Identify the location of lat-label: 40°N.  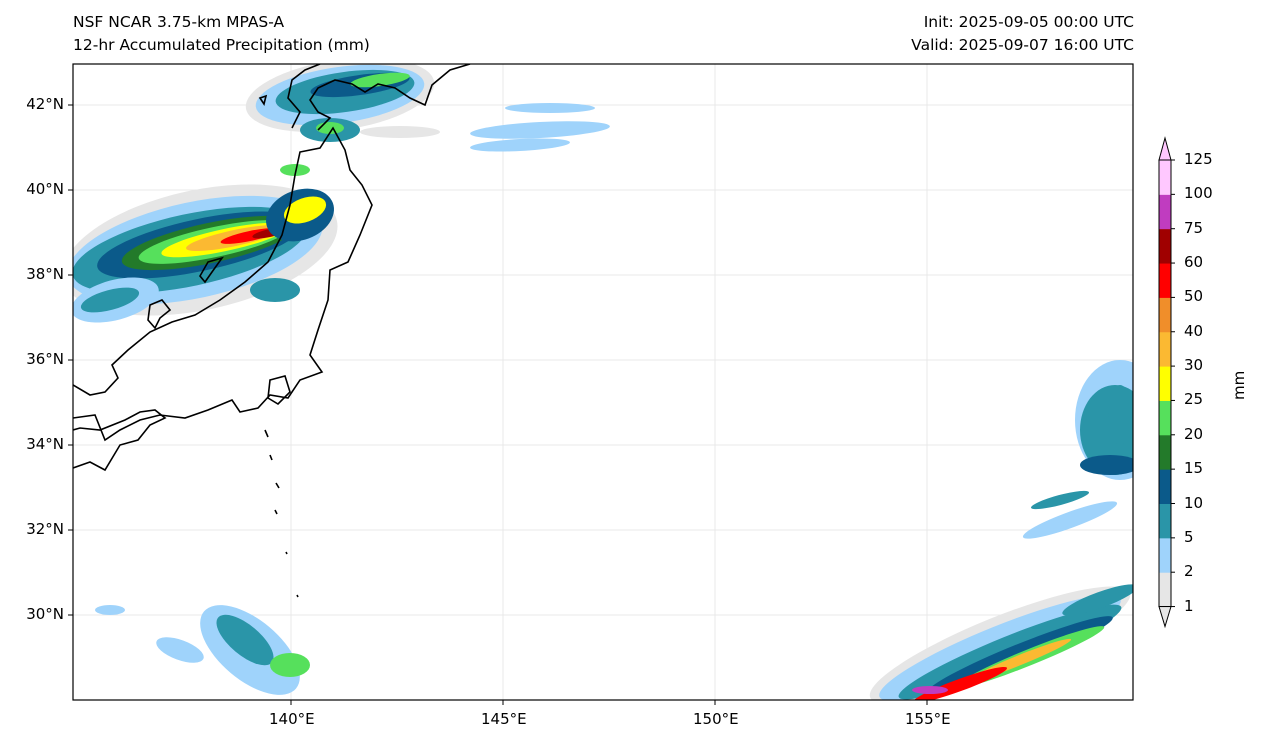
(45, 189).